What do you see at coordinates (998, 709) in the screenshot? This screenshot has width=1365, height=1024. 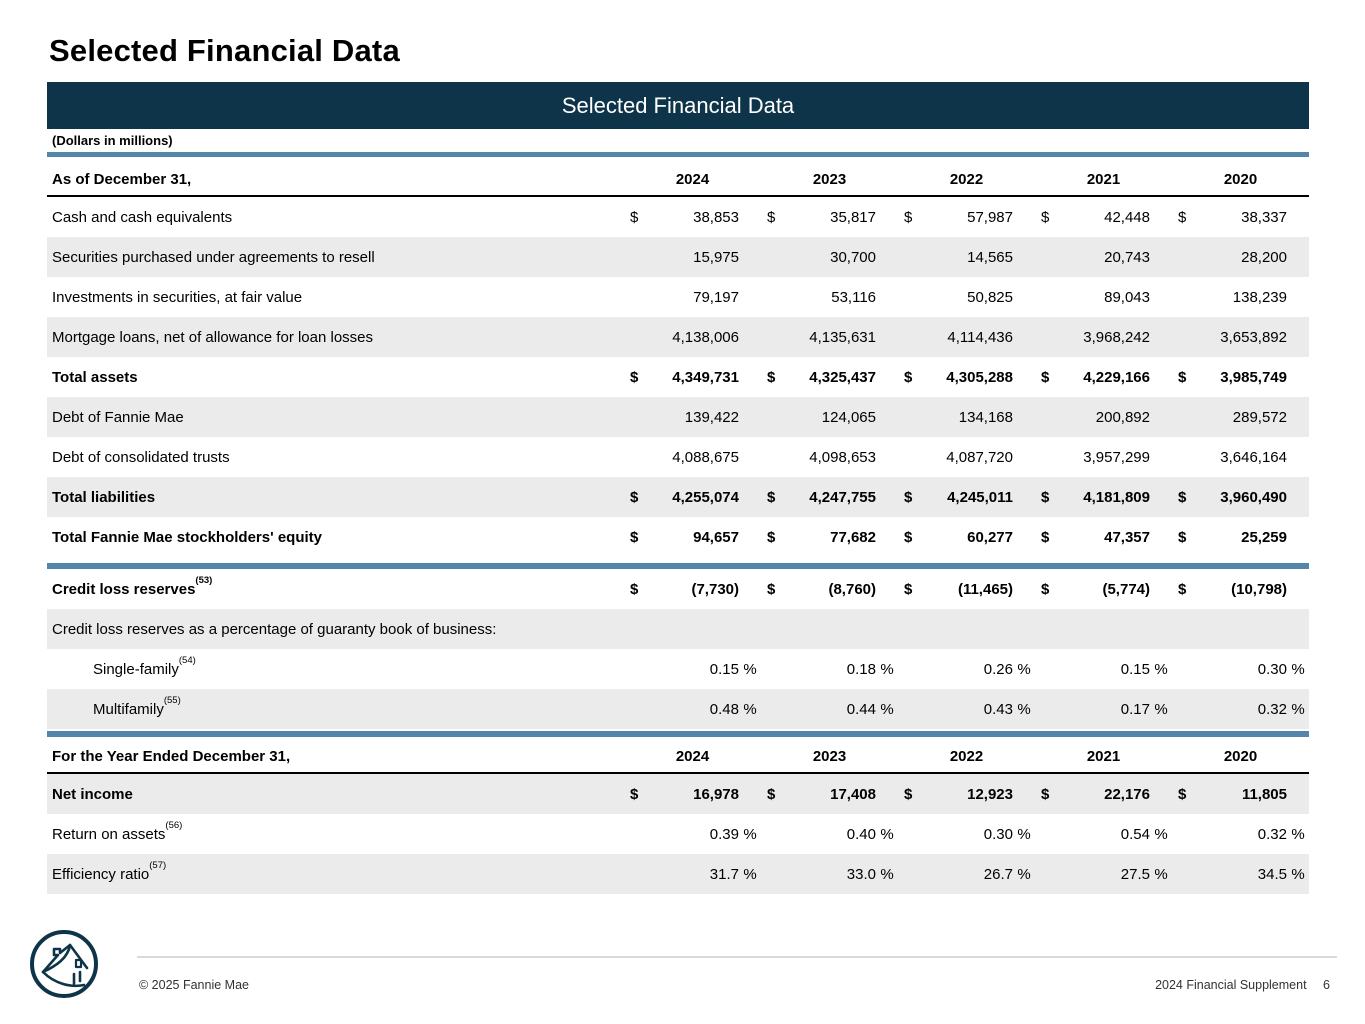 I see `cell-value: 0.43` at bounding box center [998, 709].